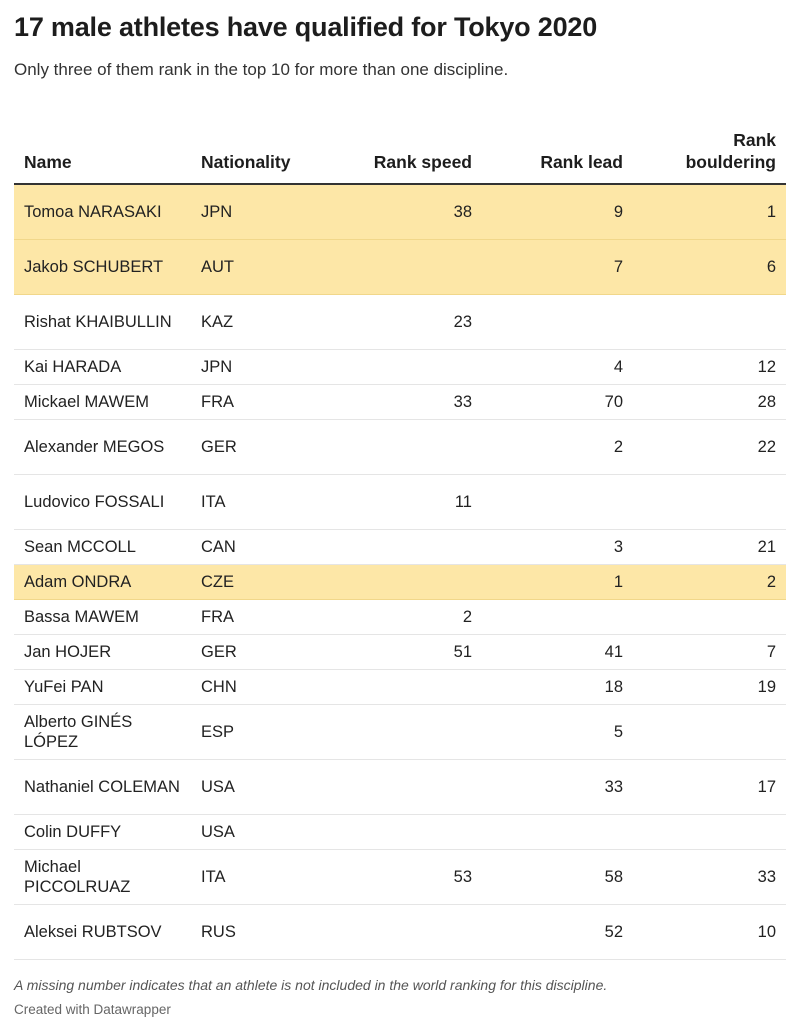 The width and height of the screenshot is (800, 1032). I want to click on cell-rank-bouldering: 28, so click(709, 402).